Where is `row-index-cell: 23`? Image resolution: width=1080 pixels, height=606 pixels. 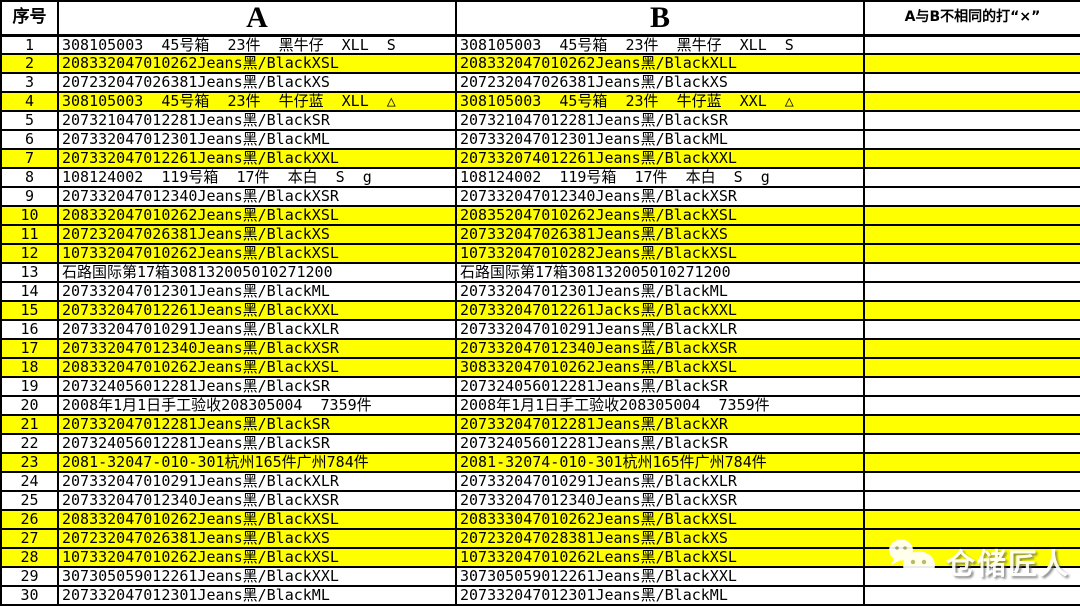 row-index-cell: 23 is located at coordinates (29, 462).